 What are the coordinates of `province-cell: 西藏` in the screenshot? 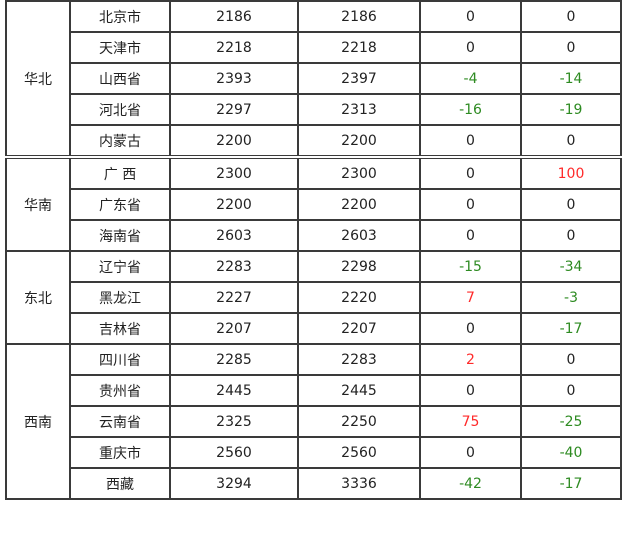 It's located at (120, 483).